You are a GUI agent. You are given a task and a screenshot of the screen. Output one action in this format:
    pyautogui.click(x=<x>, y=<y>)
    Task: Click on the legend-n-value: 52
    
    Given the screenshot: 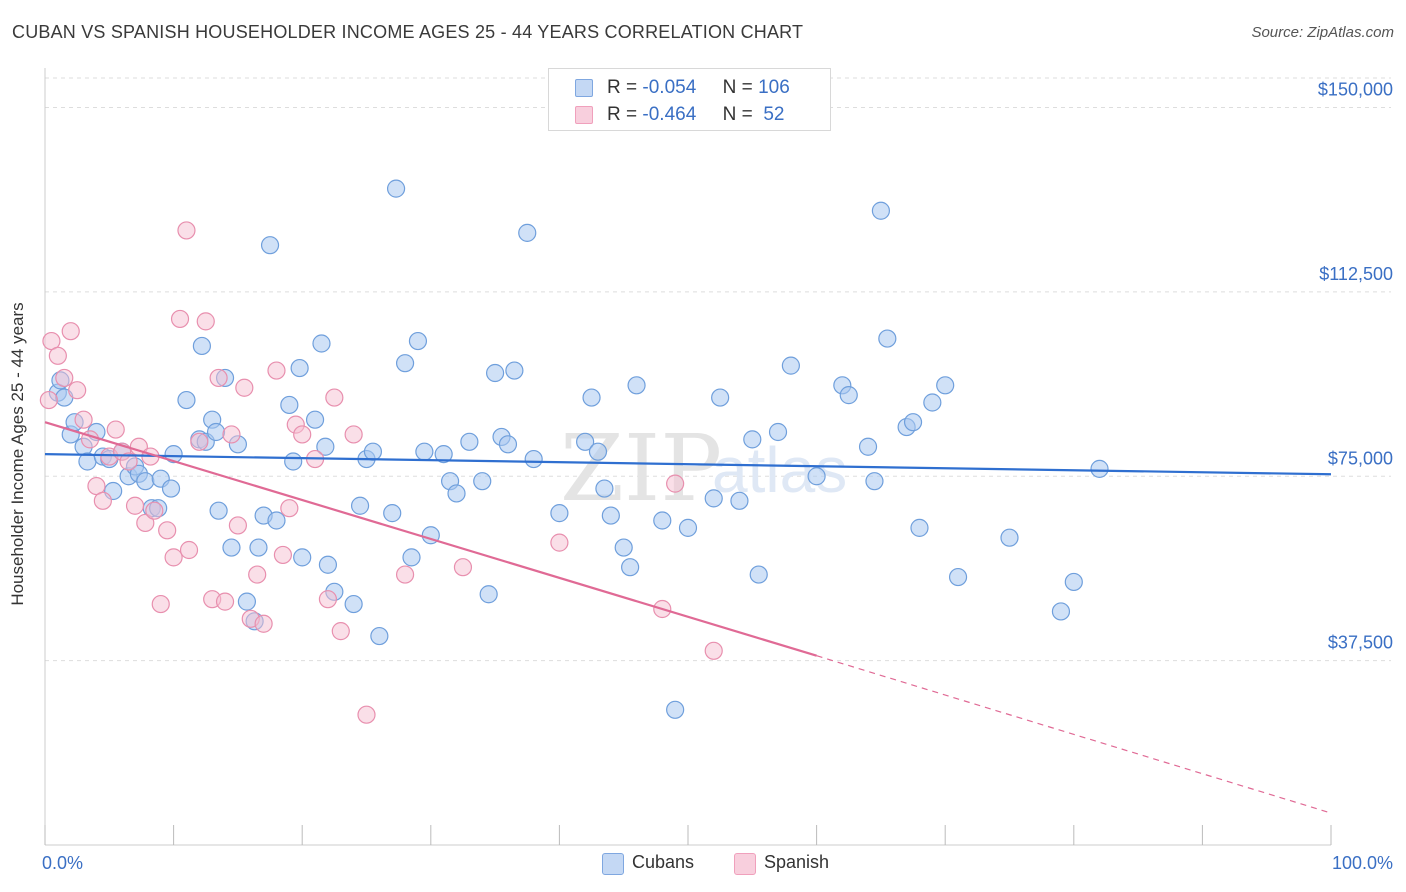 What is the action you would take?
    pyautogui.click(x=771, y=114)
    